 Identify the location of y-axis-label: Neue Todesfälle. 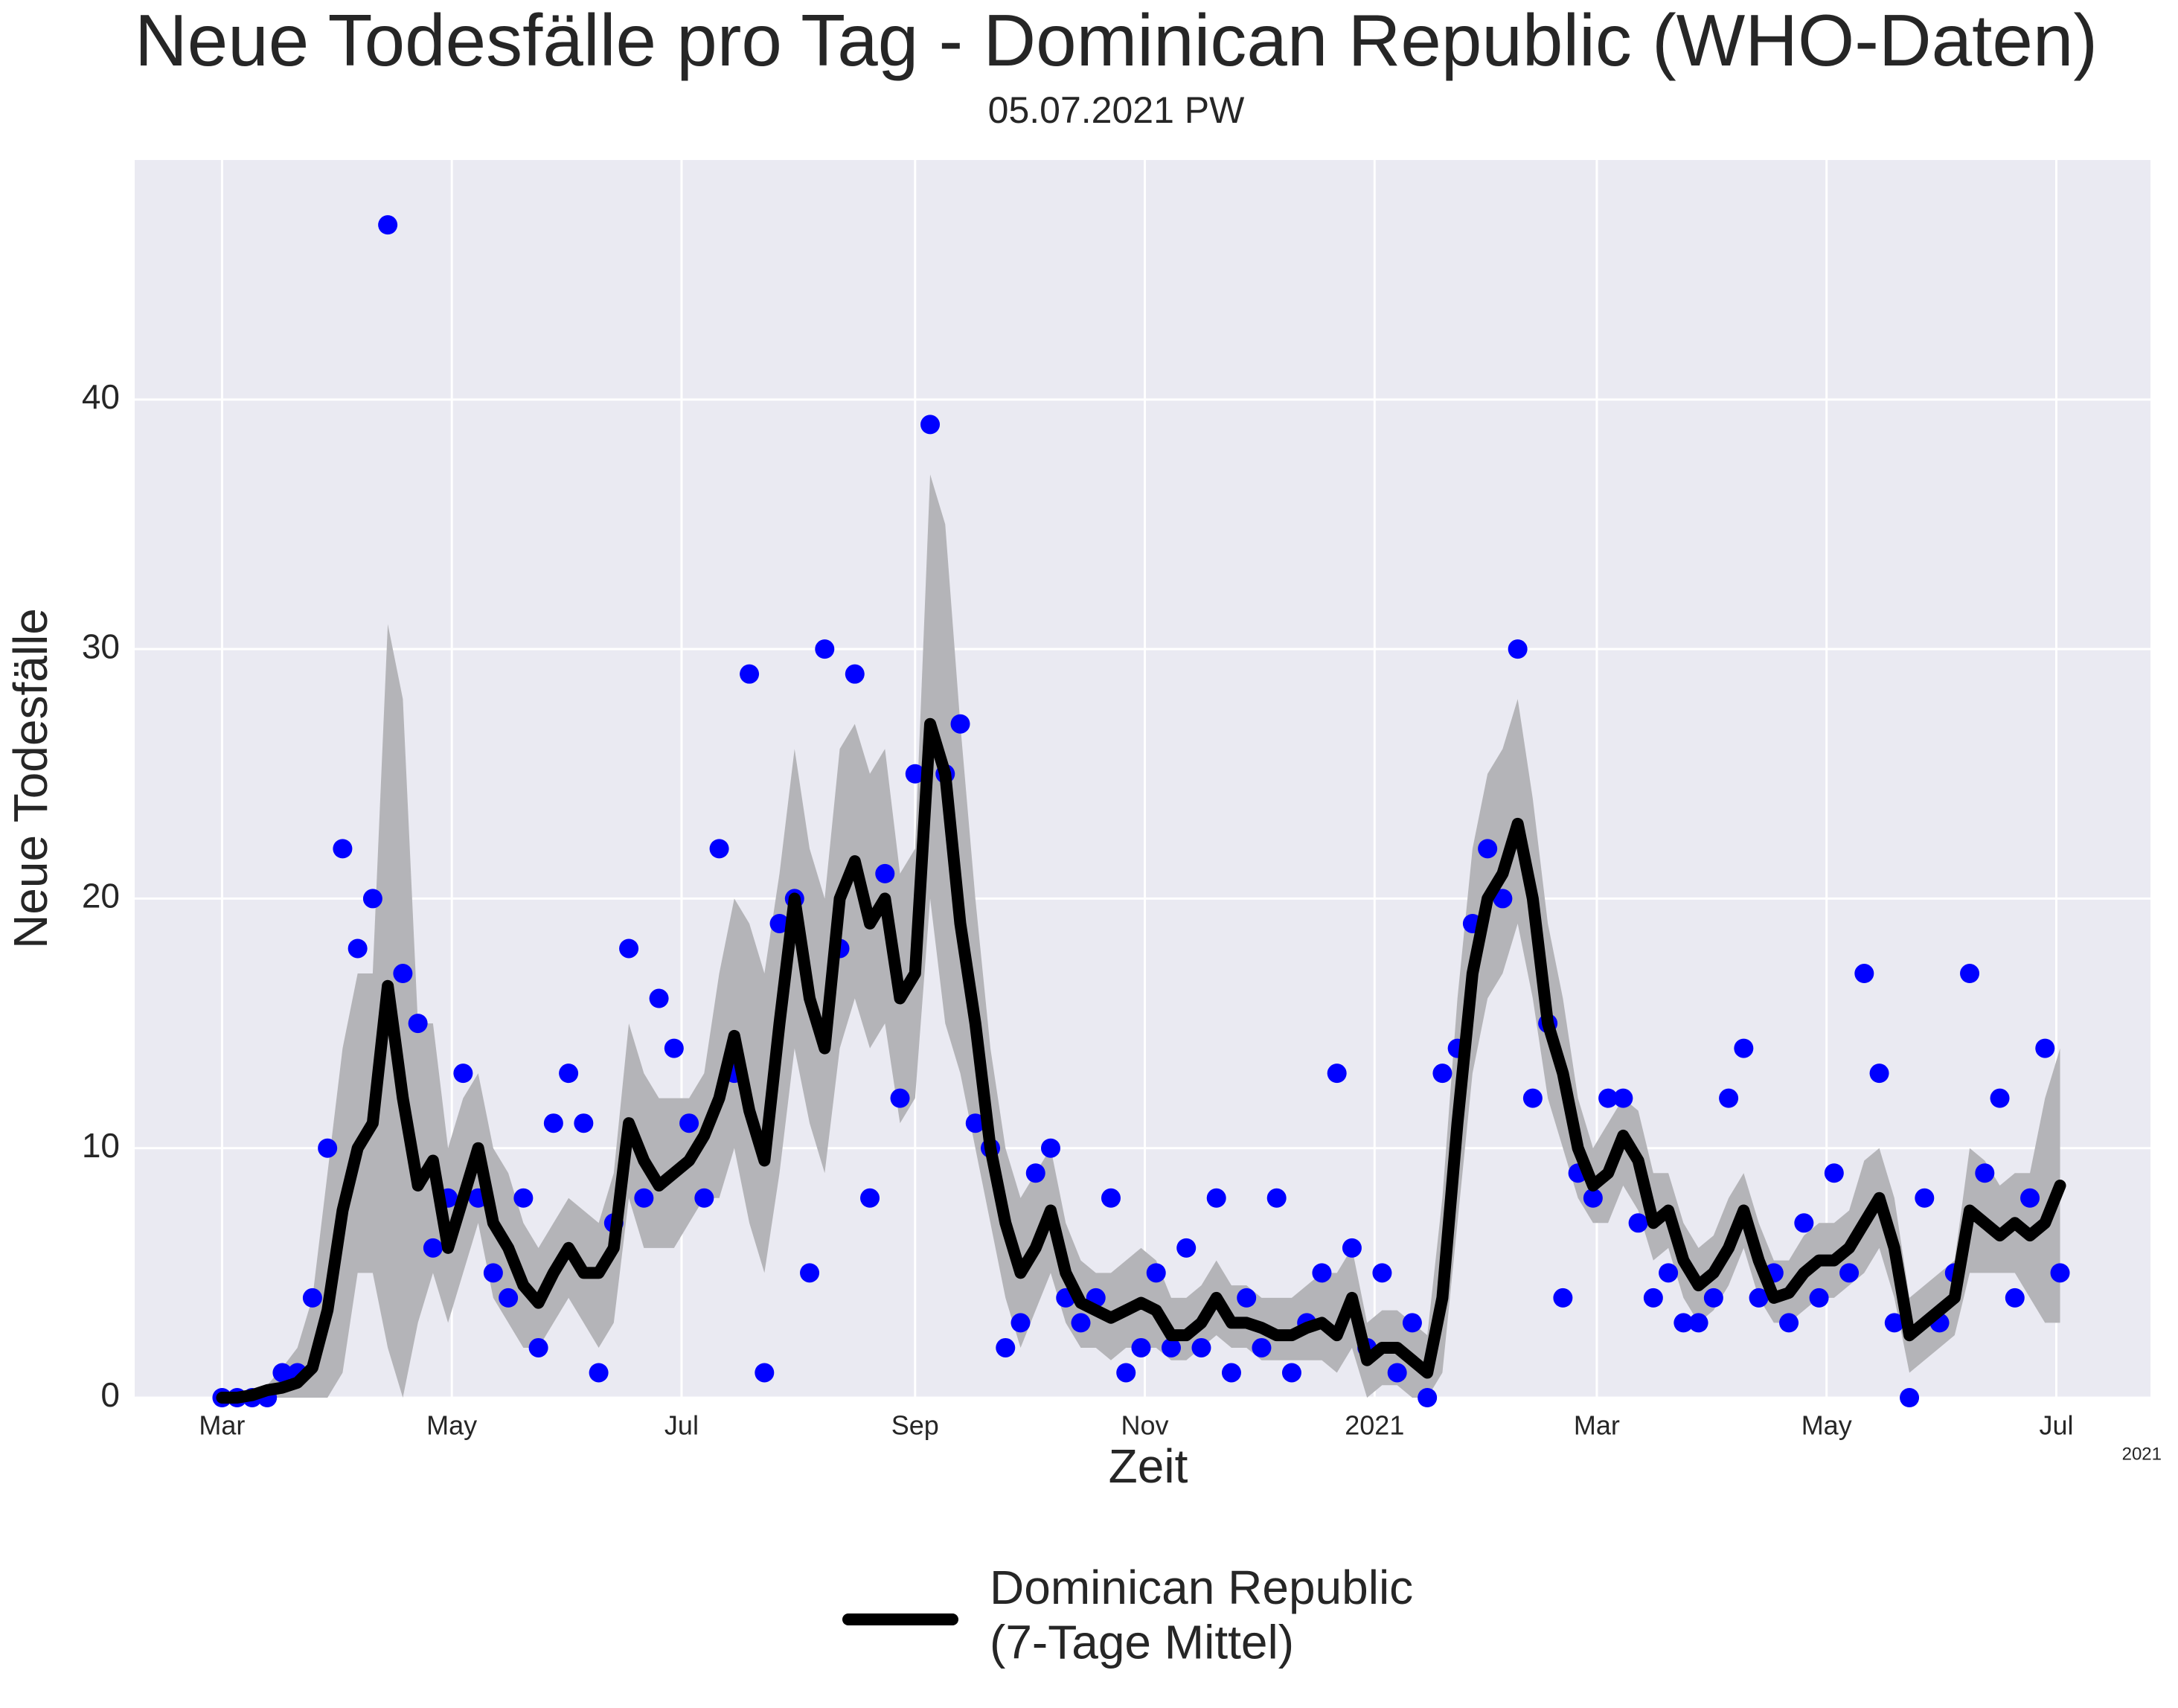
(30, 778).